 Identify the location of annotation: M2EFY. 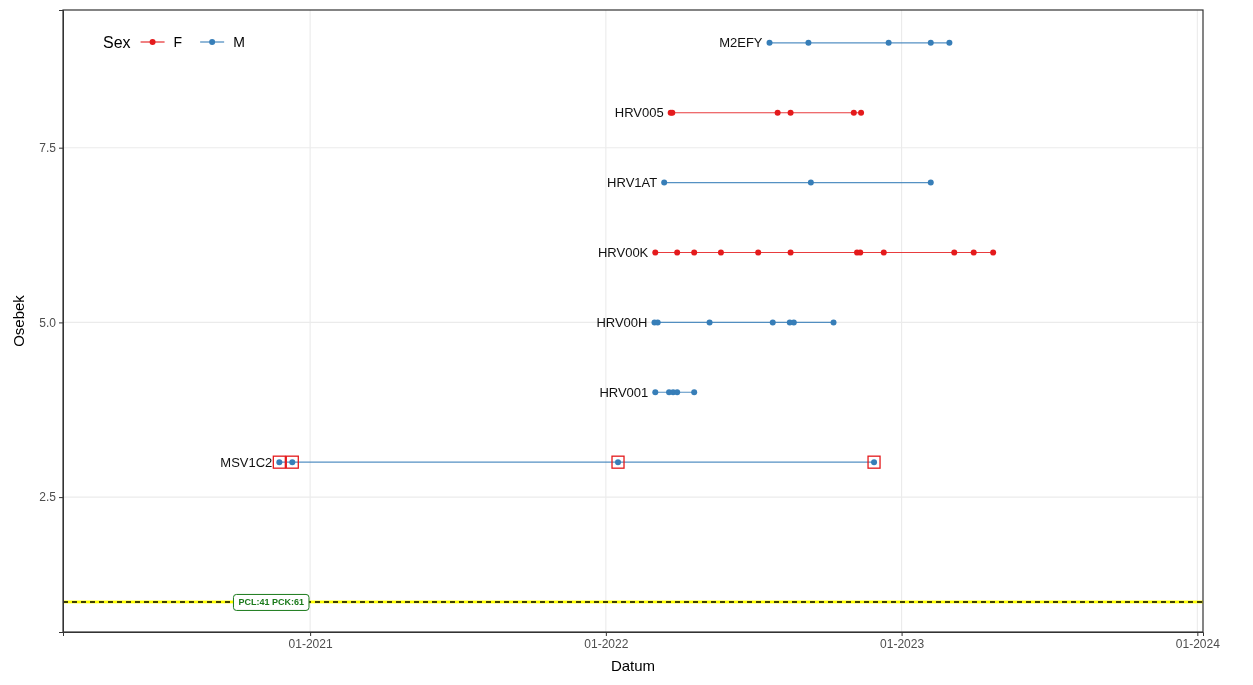
(741, 43).